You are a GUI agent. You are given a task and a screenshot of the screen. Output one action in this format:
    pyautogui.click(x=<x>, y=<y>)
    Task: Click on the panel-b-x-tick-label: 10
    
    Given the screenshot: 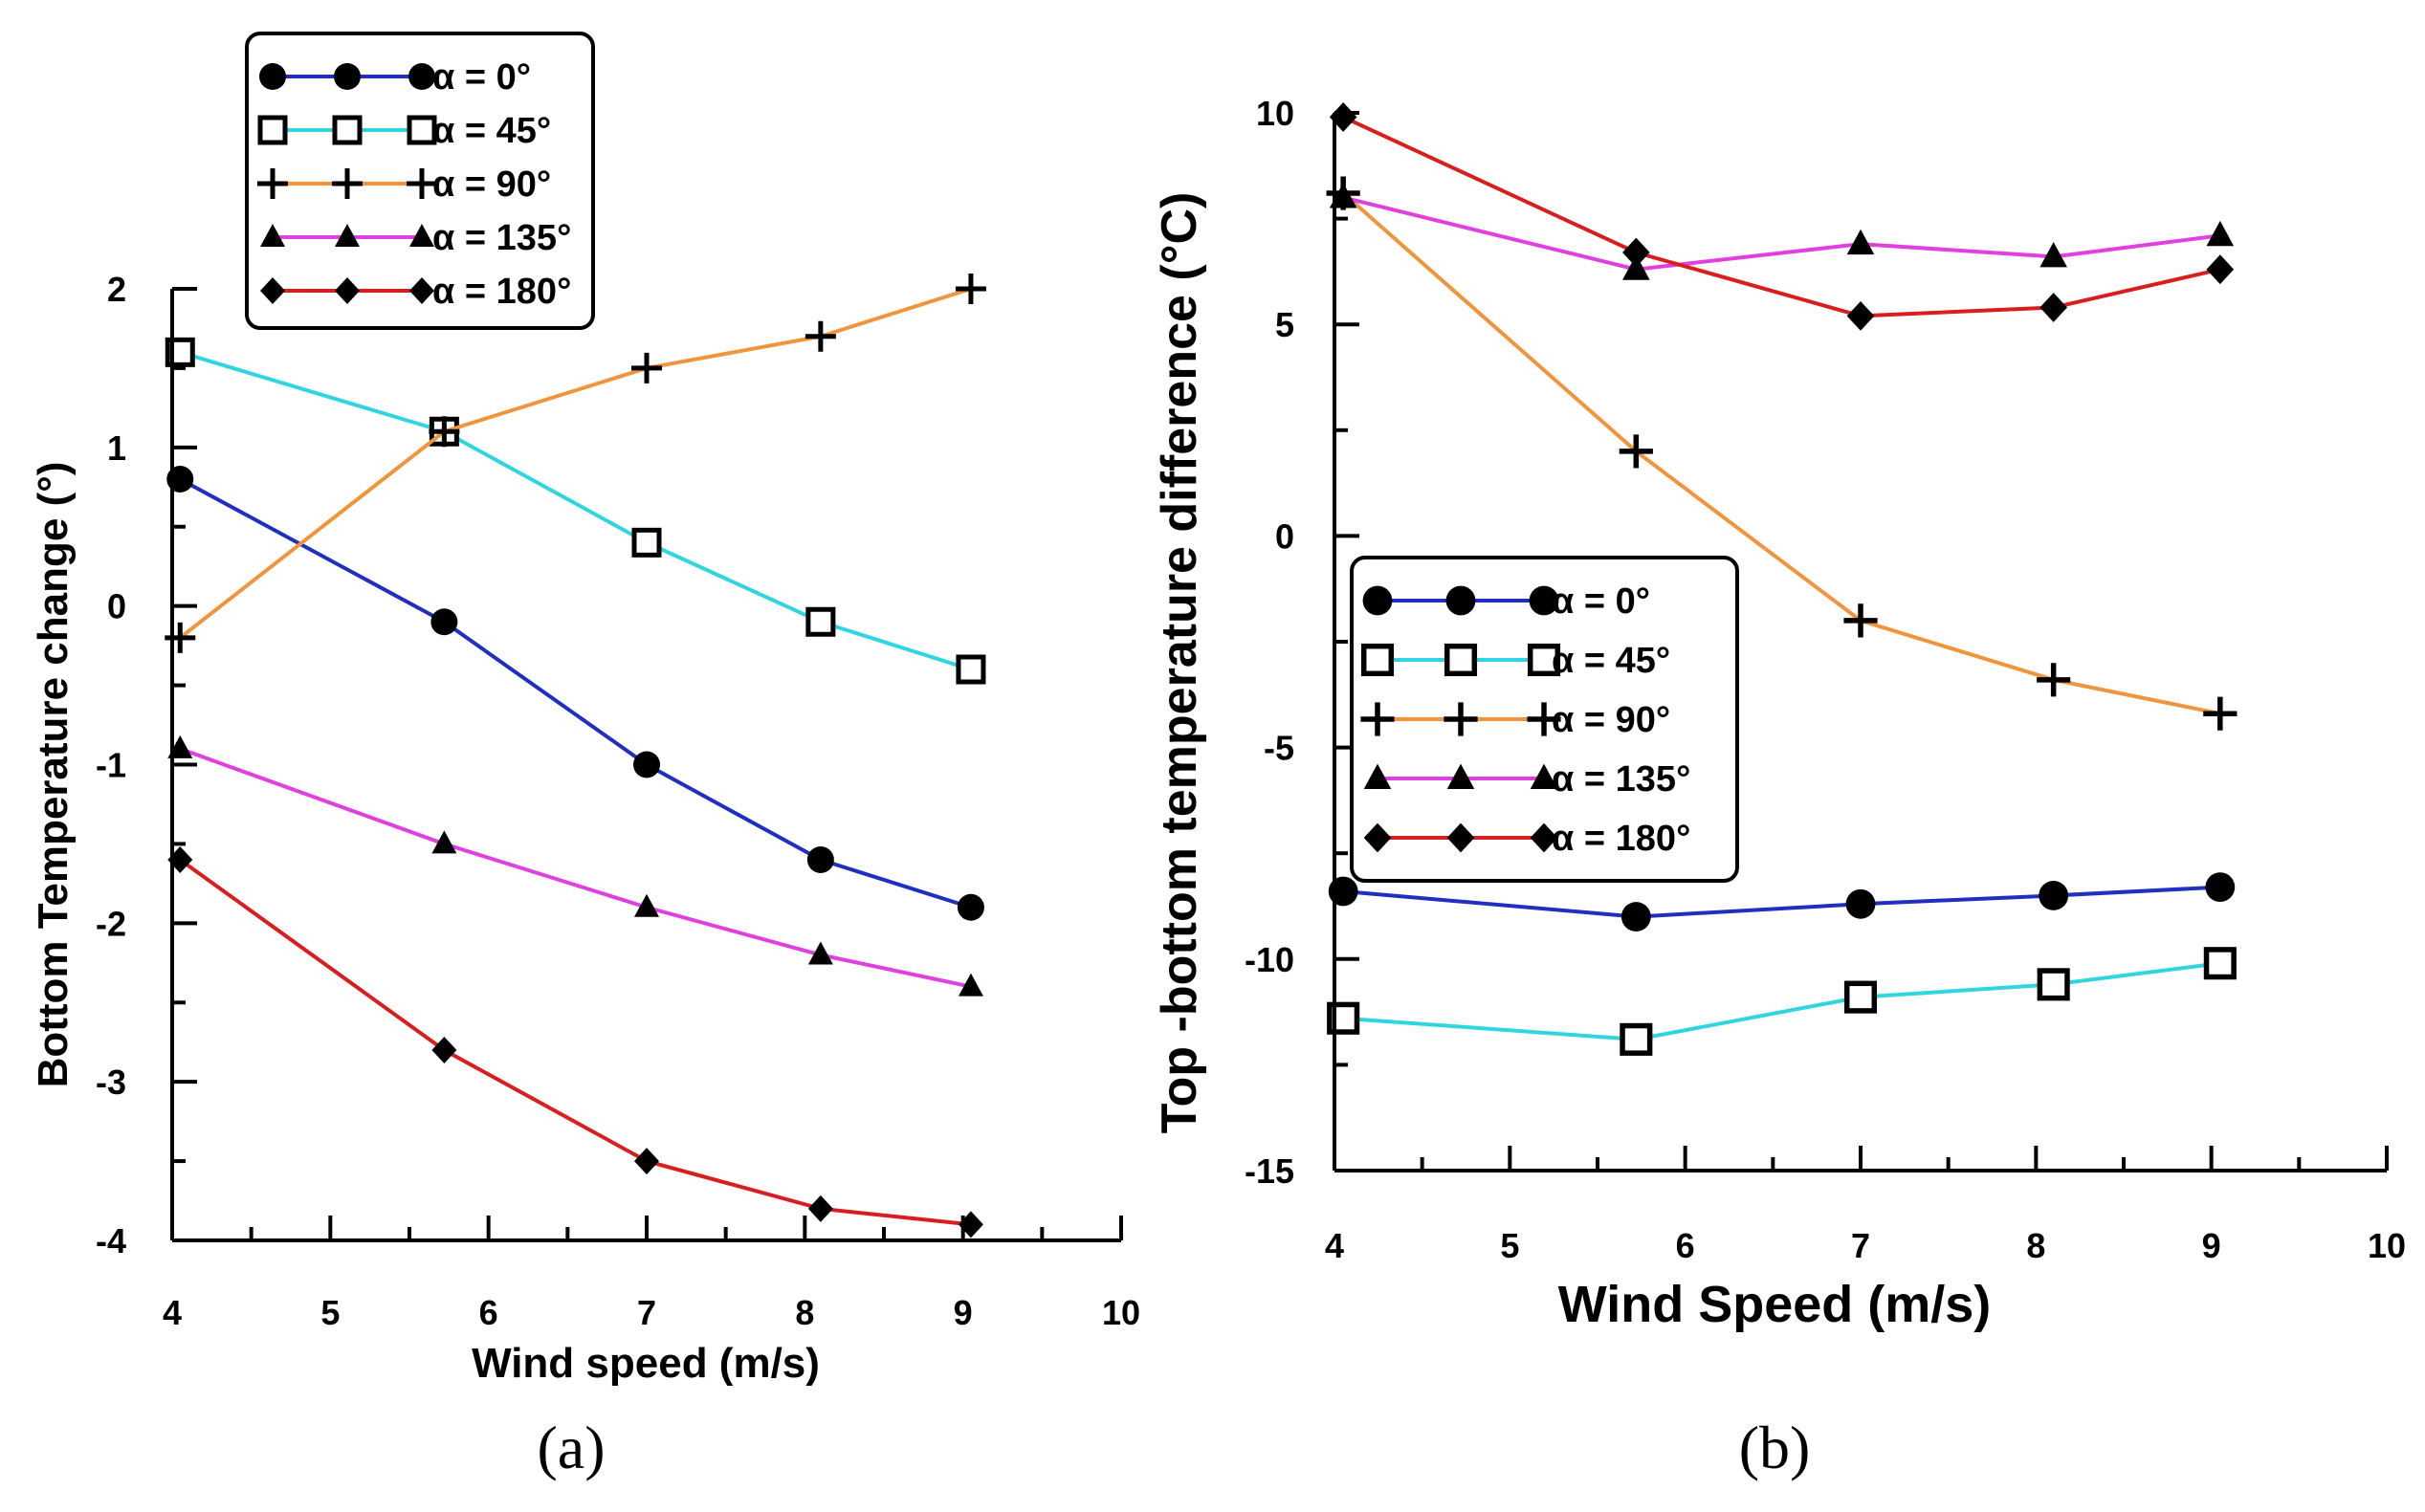 What is the action you would take?
    pyautogui.click(x=2387, y=1245)
    